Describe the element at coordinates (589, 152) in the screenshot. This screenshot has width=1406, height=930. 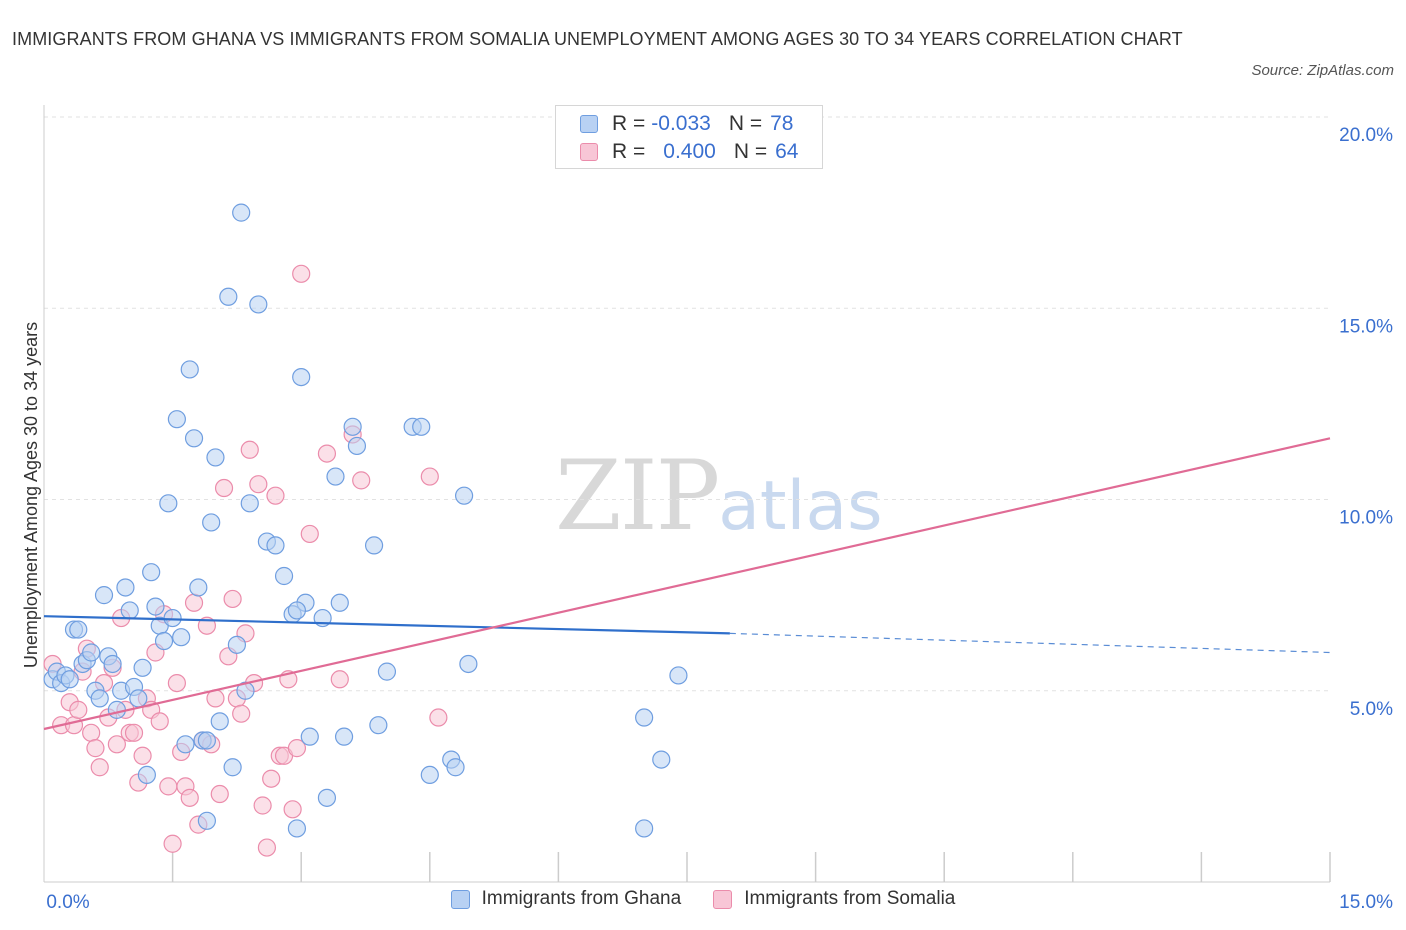
I see `somalia-swatch` at that location.